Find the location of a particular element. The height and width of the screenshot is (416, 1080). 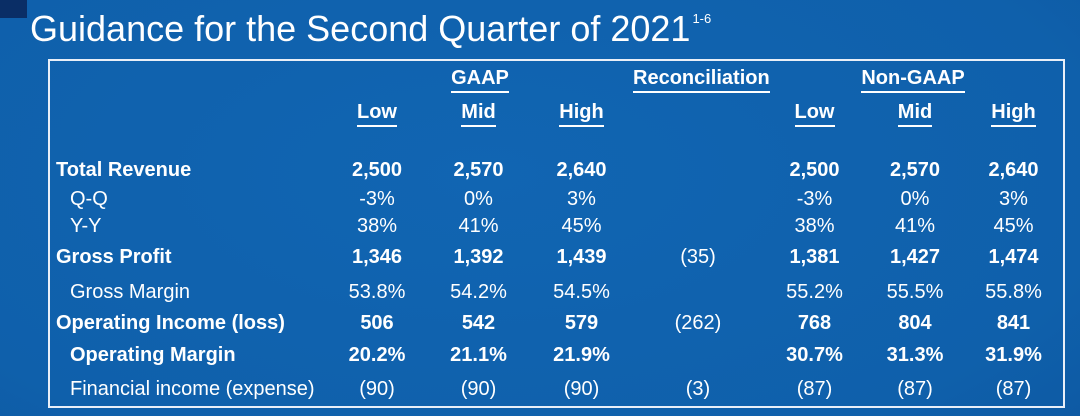

non-gaap-high-cell: 841 is located at coordinates (1013, 323).